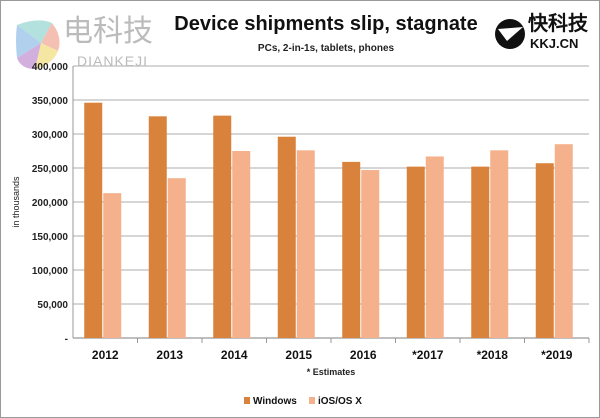 The image size is (600, 418). What do you see at coordinates (38, 44) in the screenshot?
I see `diankeji-logo-icon` at bounding box center [38, 44].